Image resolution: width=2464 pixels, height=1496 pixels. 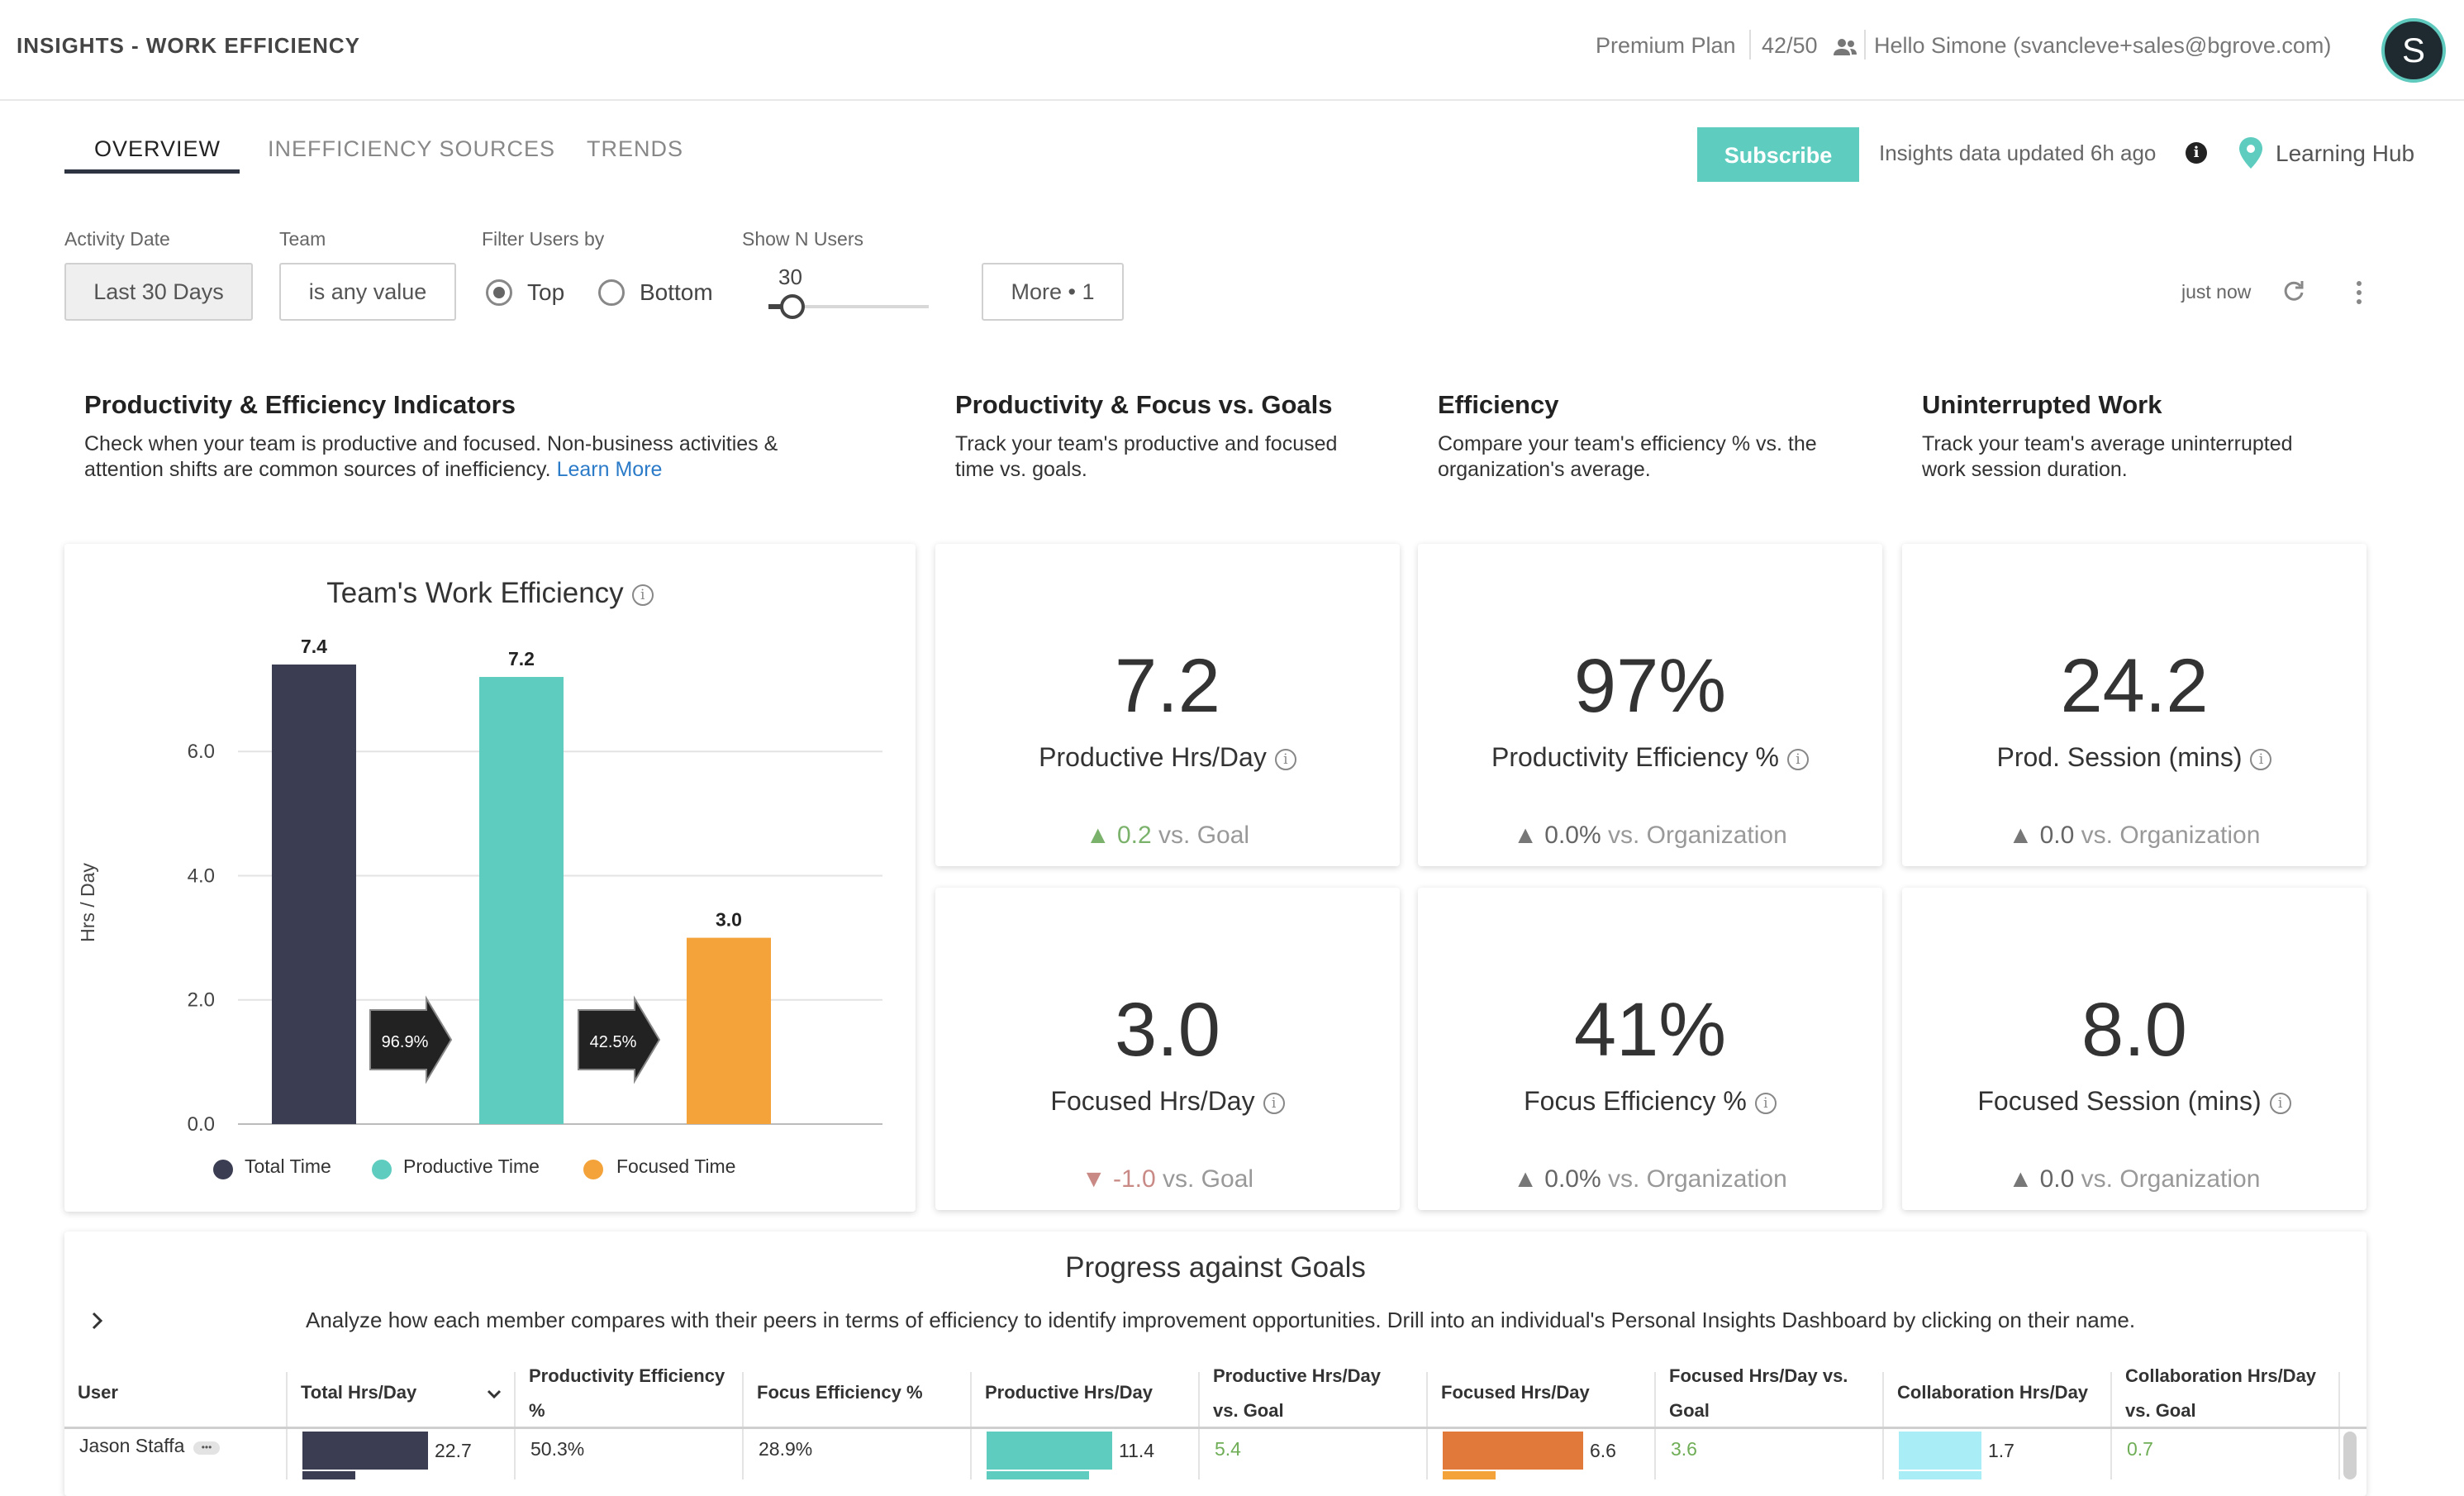 What do you see at coordinates (494, 1394) in the screenshot?
I see `chevron-down-icon` at bounding box center [494, 1394].